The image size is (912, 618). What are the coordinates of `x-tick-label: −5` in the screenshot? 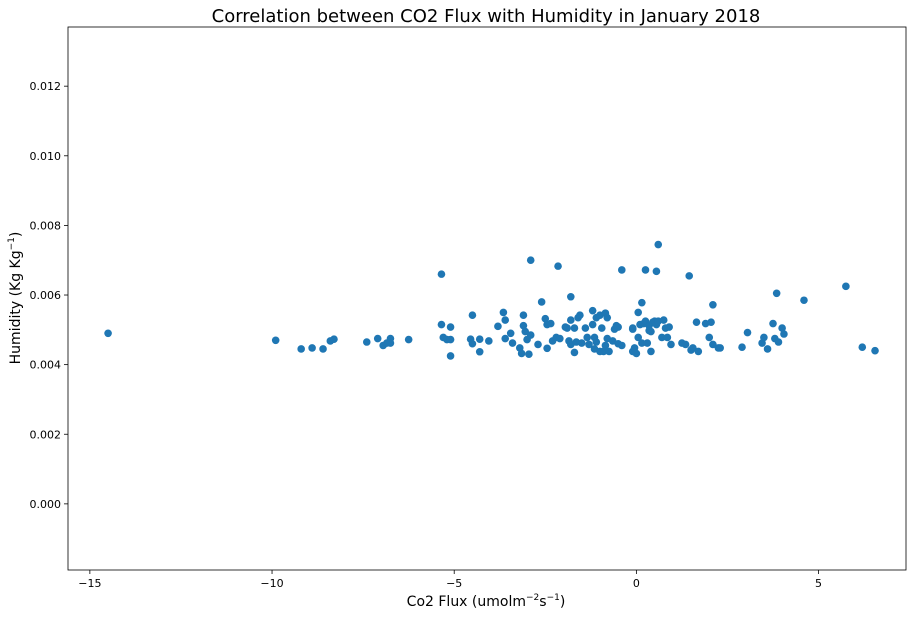 It's located at (454, 583).